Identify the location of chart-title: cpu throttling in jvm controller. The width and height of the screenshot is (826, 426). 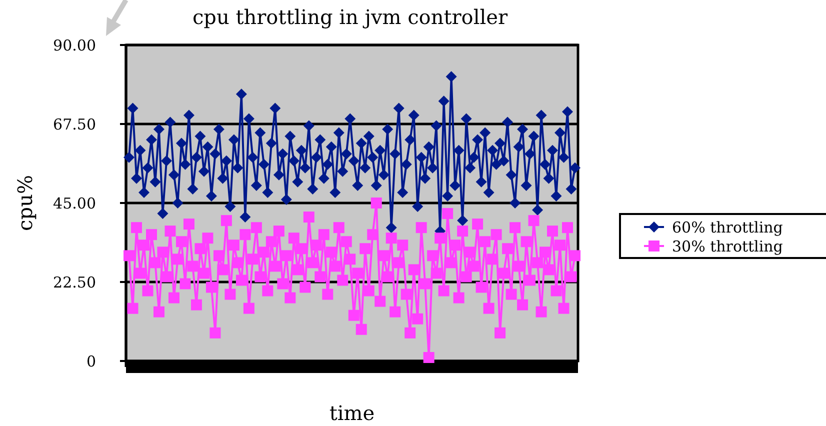
(350, 17).